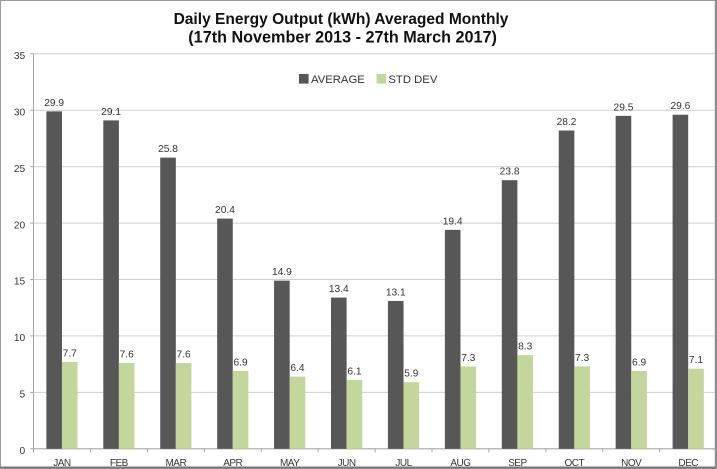  What do you see at coordinates (339, 289) in the screenshot?
I see `svg-text: 13.4` at bounding box center [339, 289].